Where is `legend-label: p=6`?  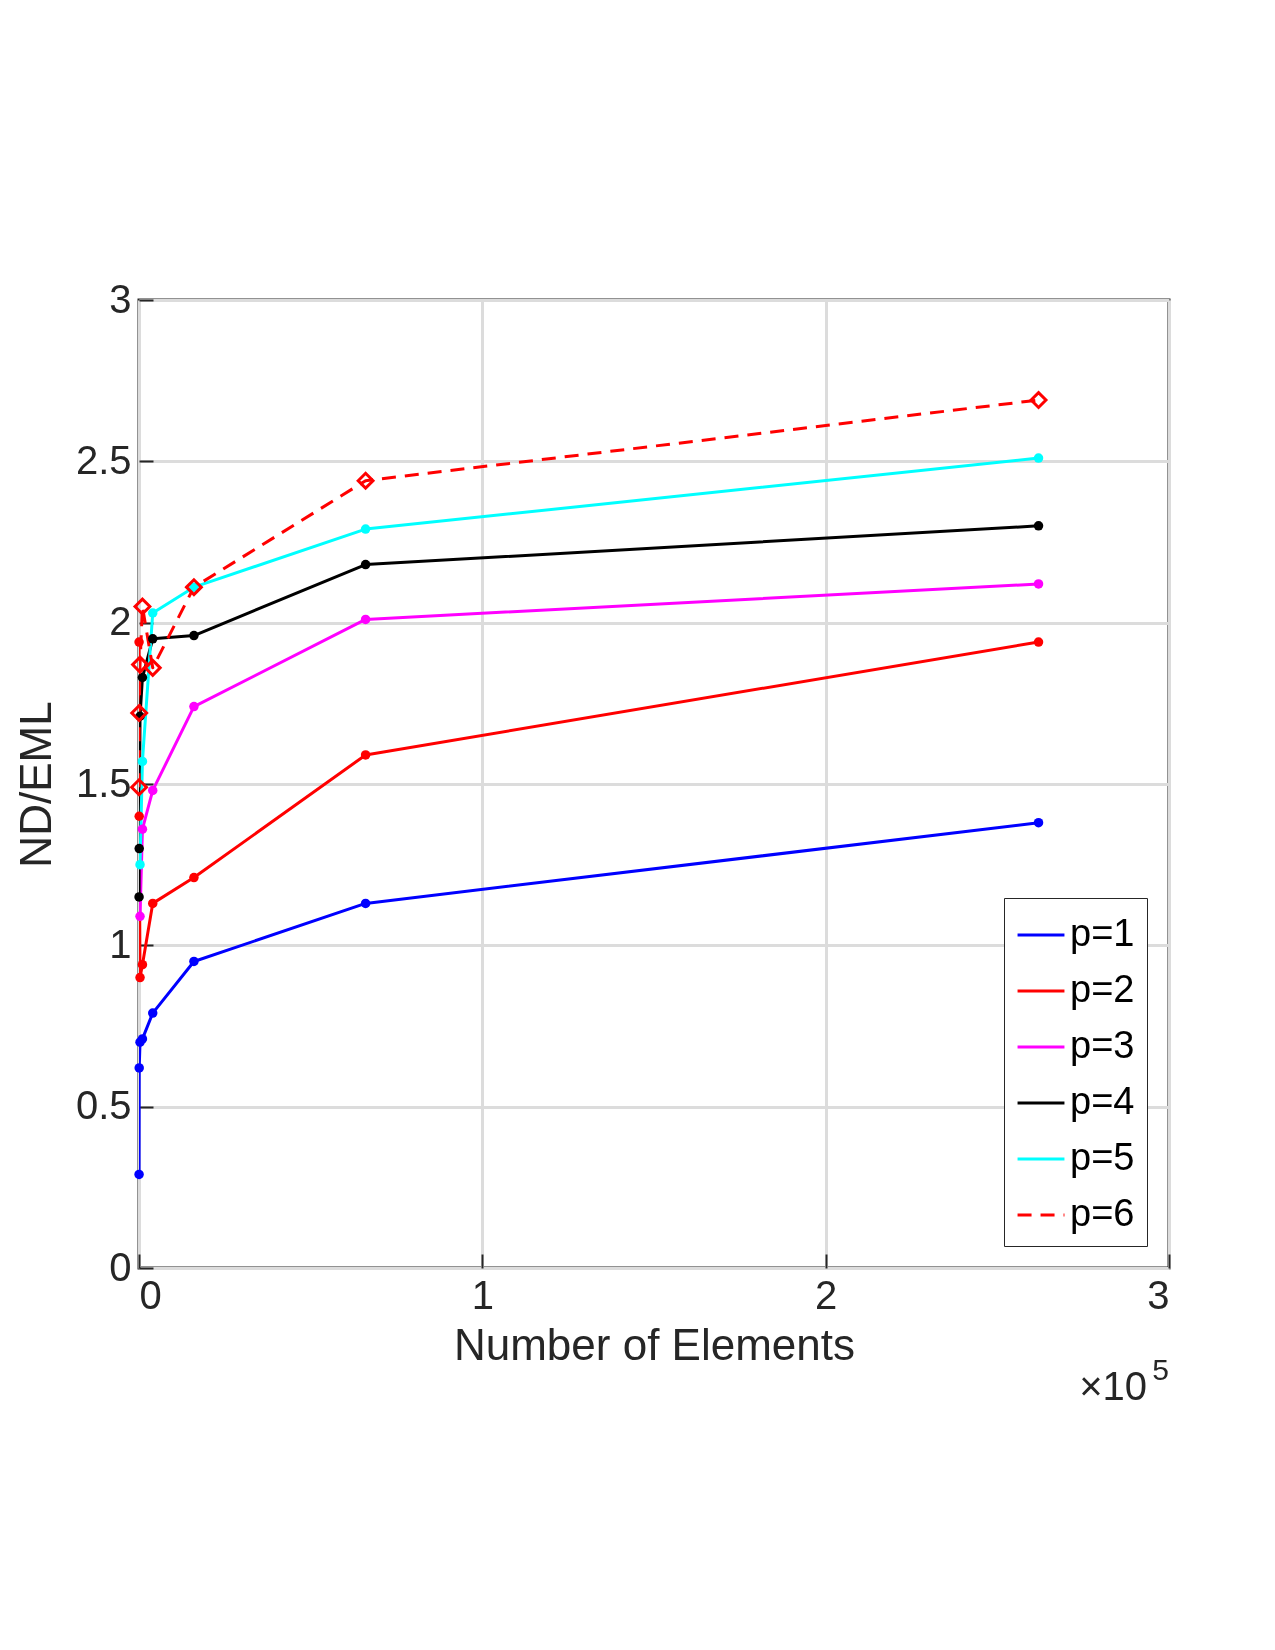
legend-label: p=6 is located at coordinates (1102, 1213).